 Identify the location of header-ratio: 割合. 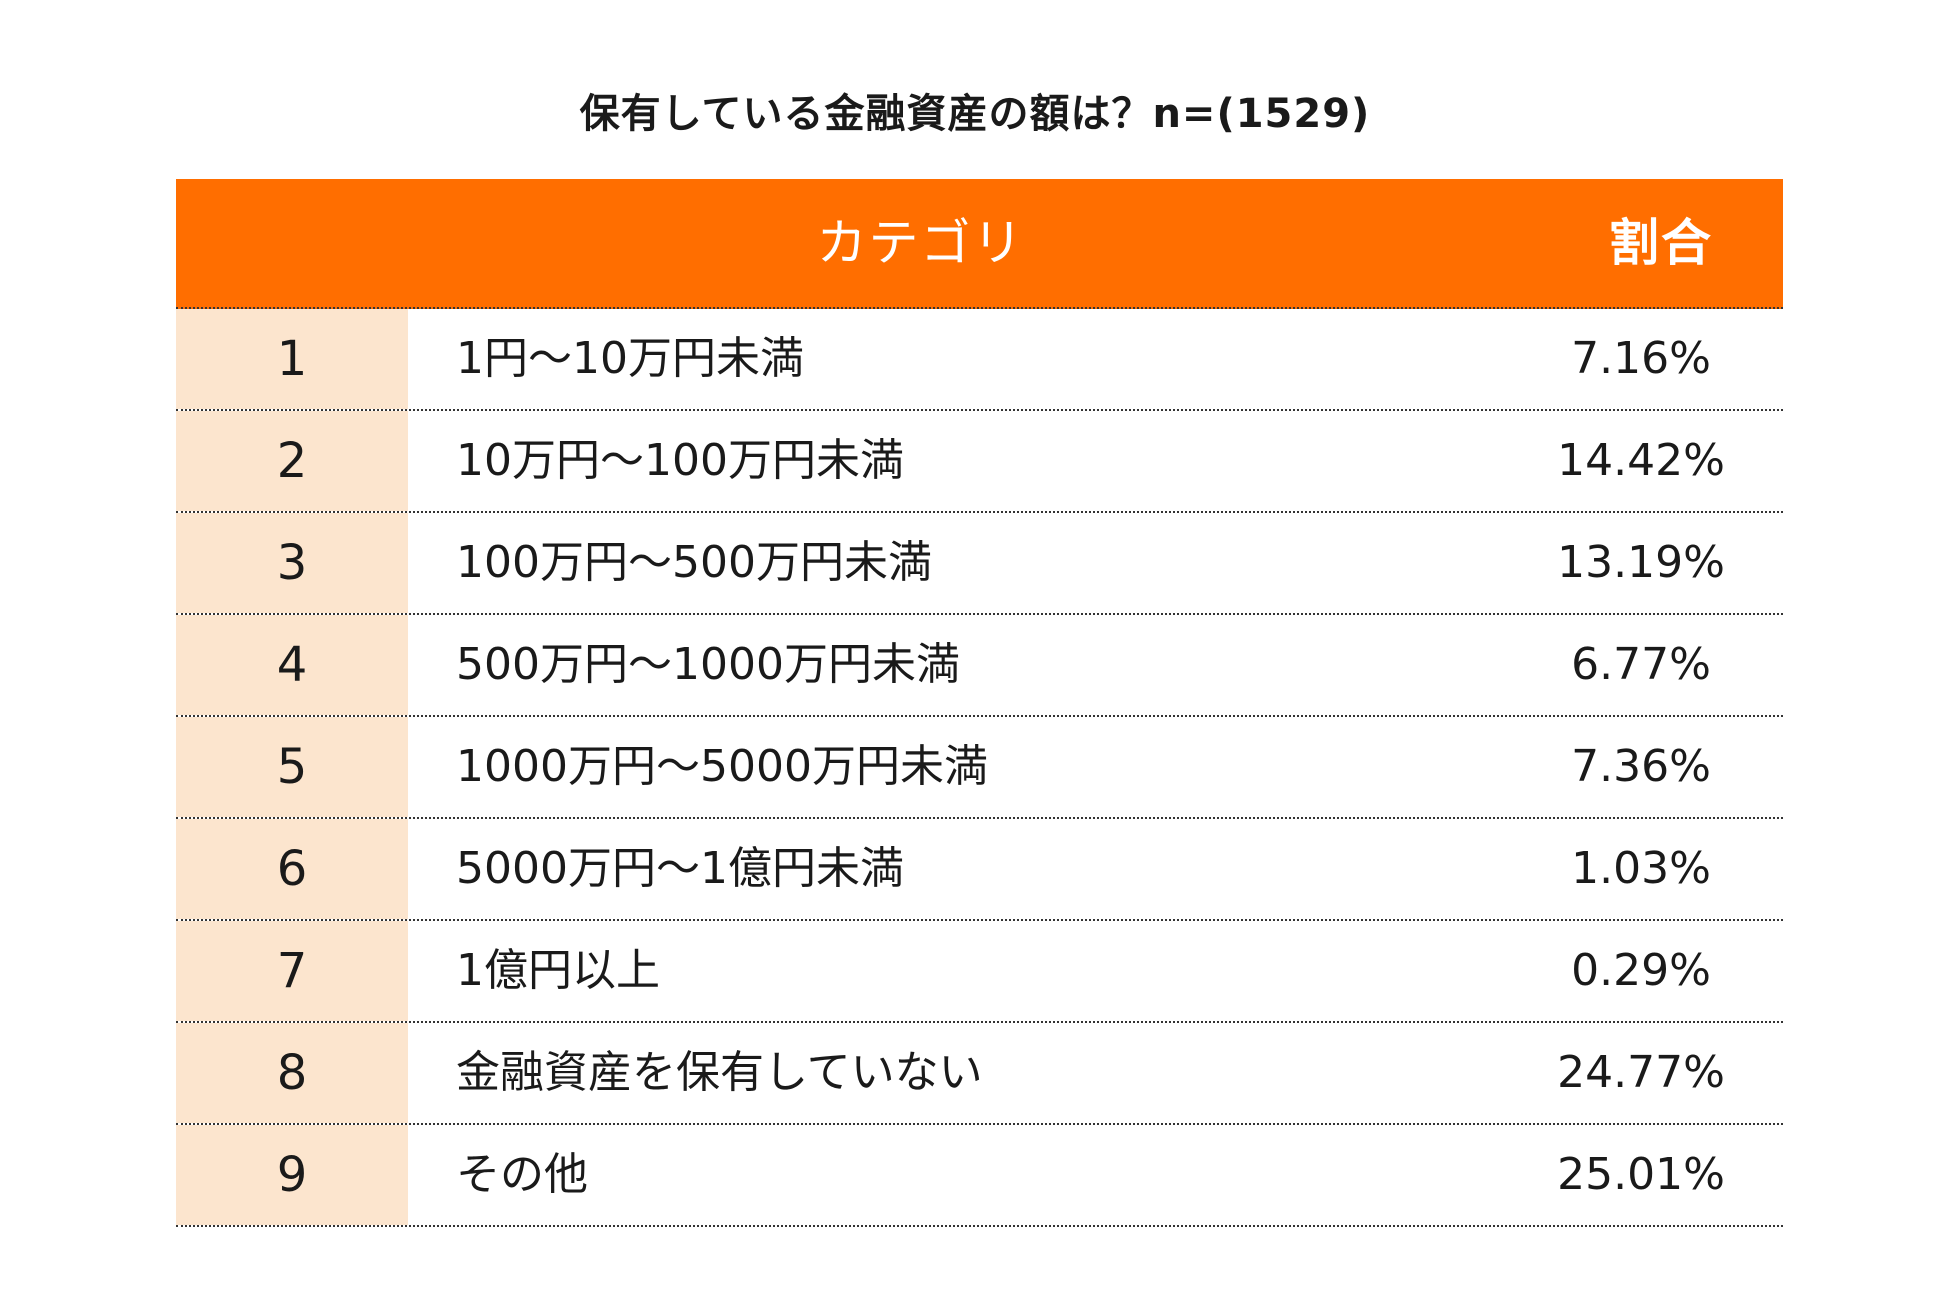
(1661, 243).